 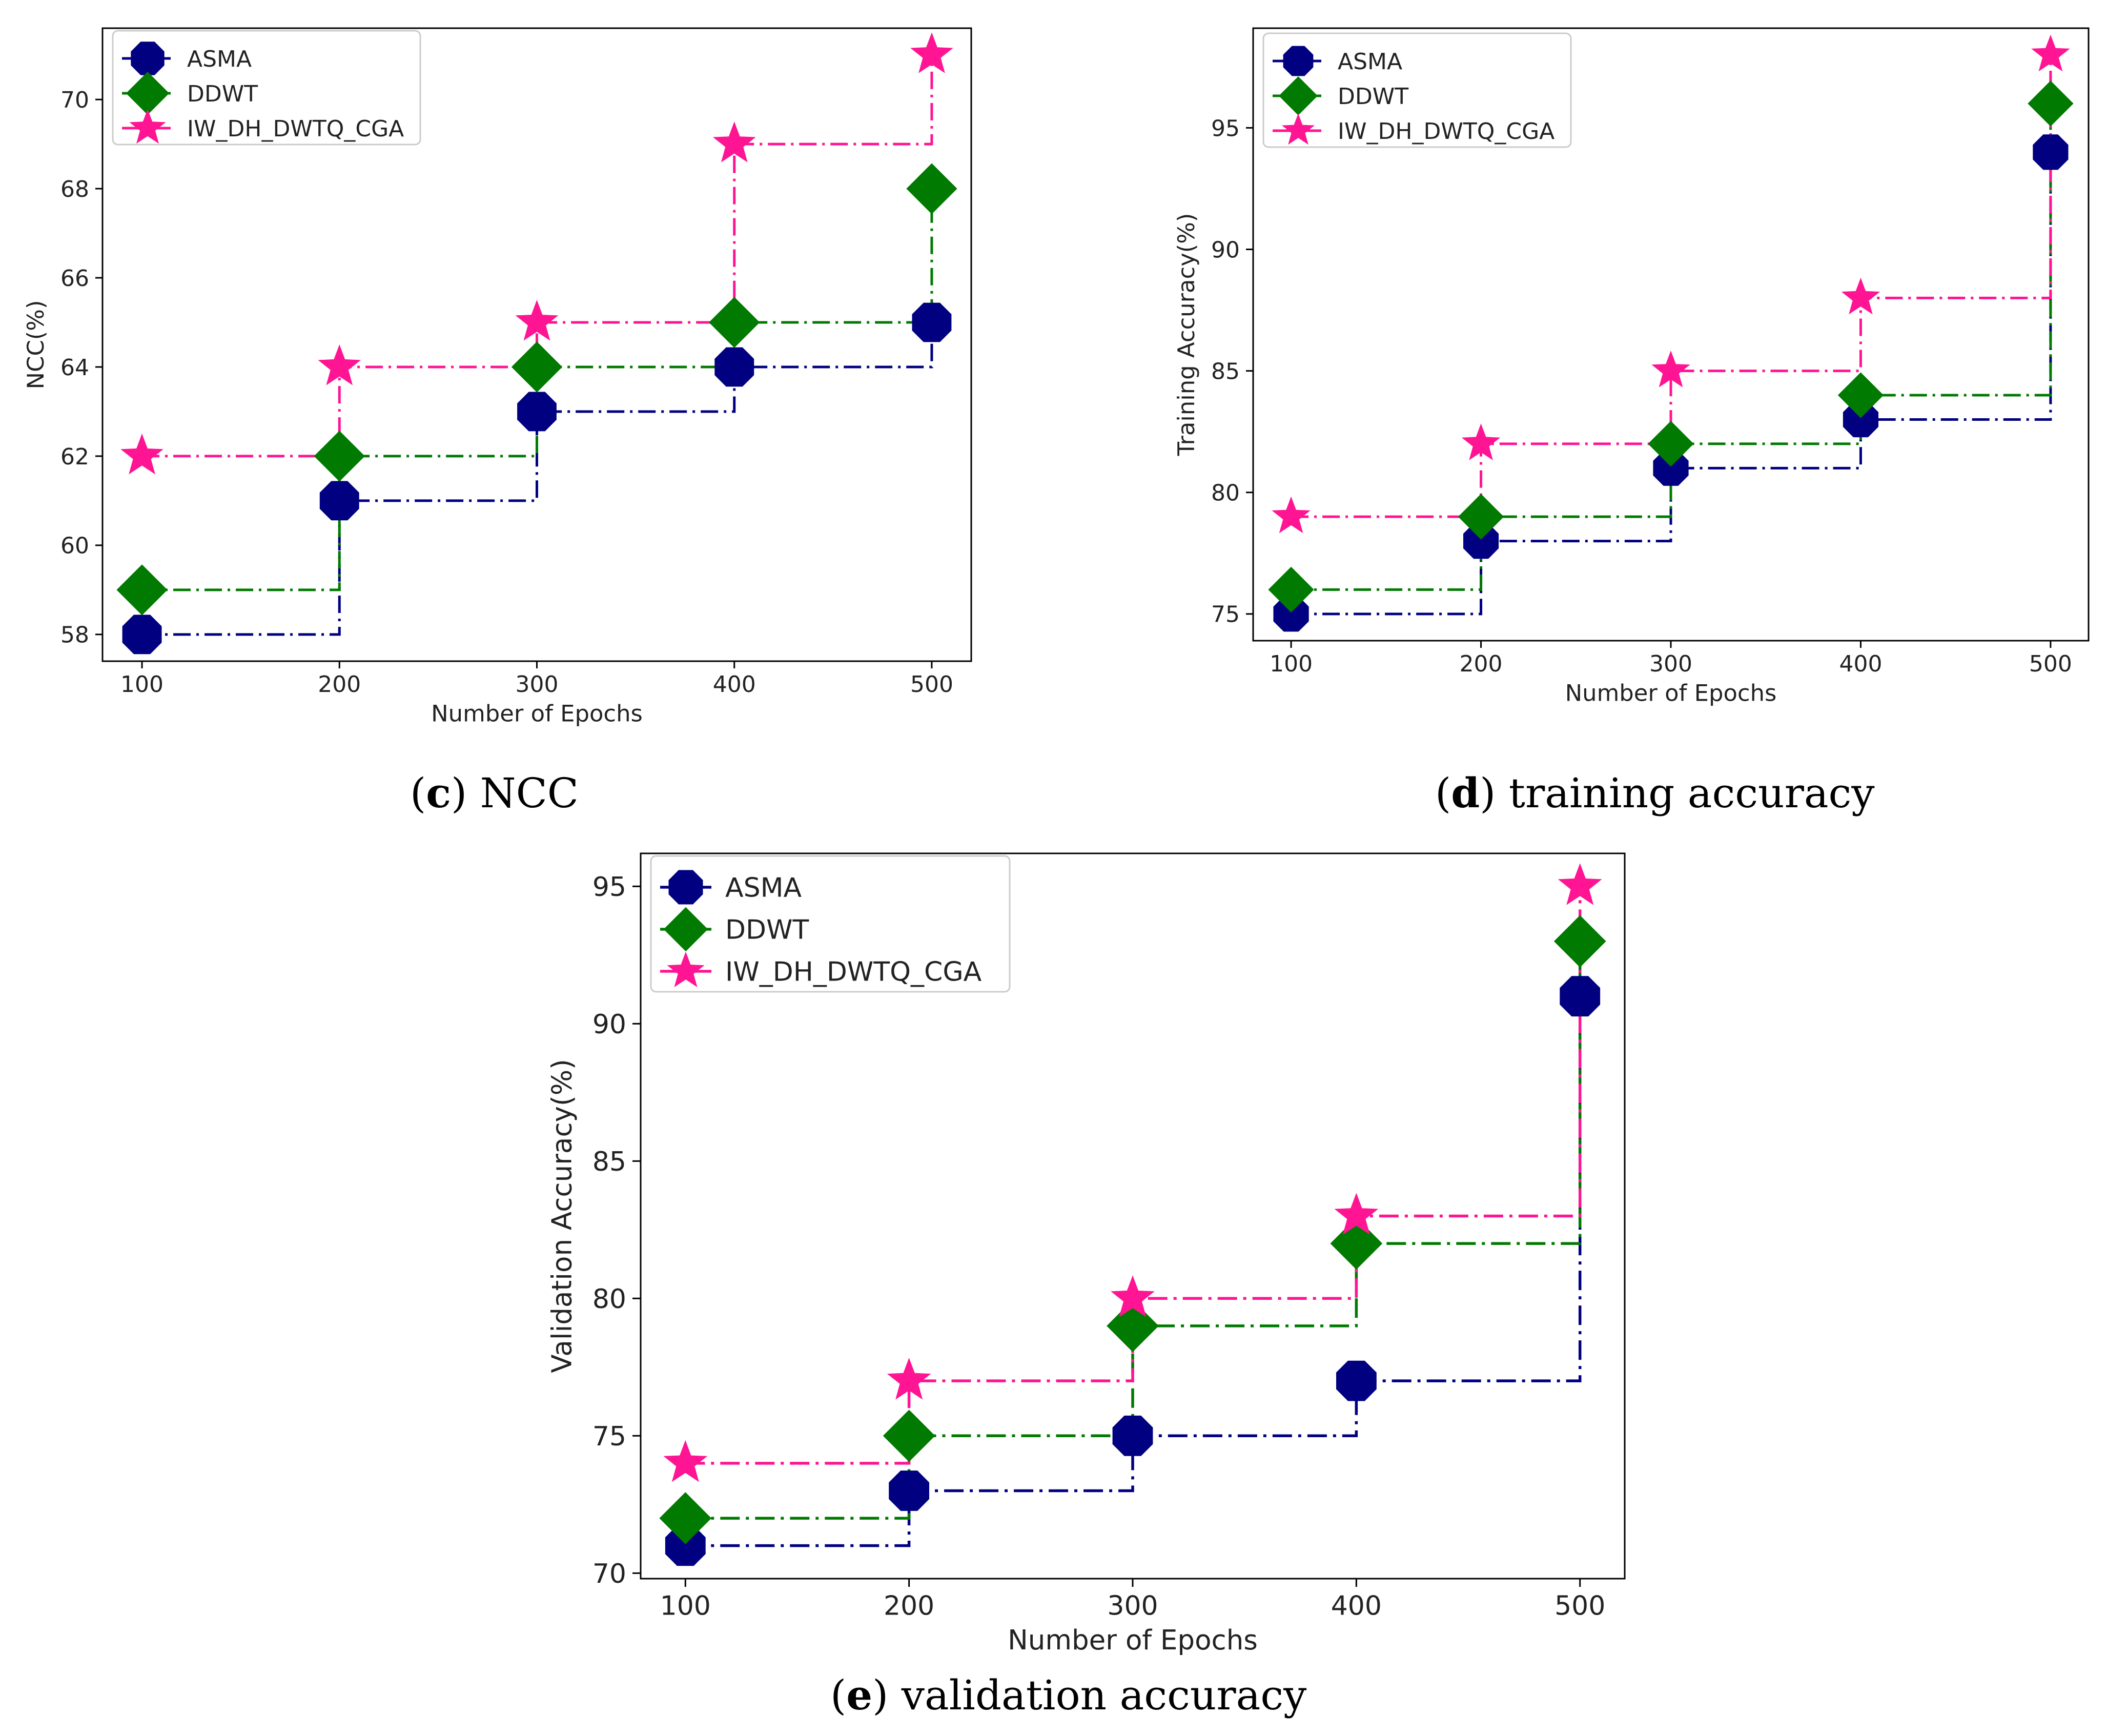 I want to click on y-axis-label: Training Accuracy(%), so click(x=1186, y=335).